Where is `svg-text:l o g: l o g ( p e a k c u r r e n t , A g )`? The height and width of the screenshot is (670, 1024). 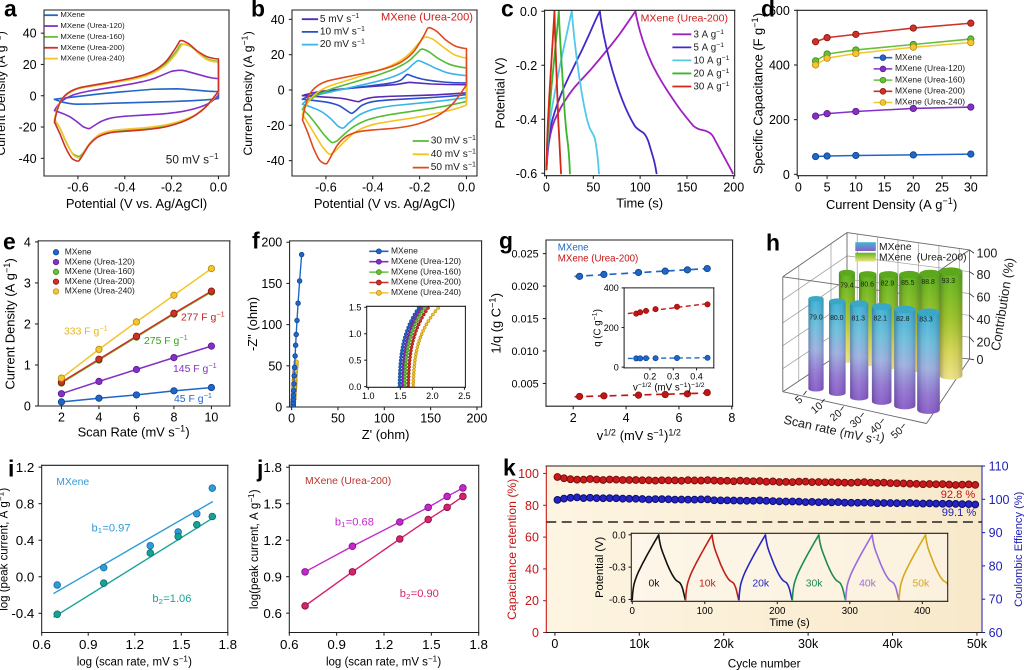 svg-text:l o g: l o g ( p e a k c u r r e n t , A g ) is located at coordinates (6, 546).